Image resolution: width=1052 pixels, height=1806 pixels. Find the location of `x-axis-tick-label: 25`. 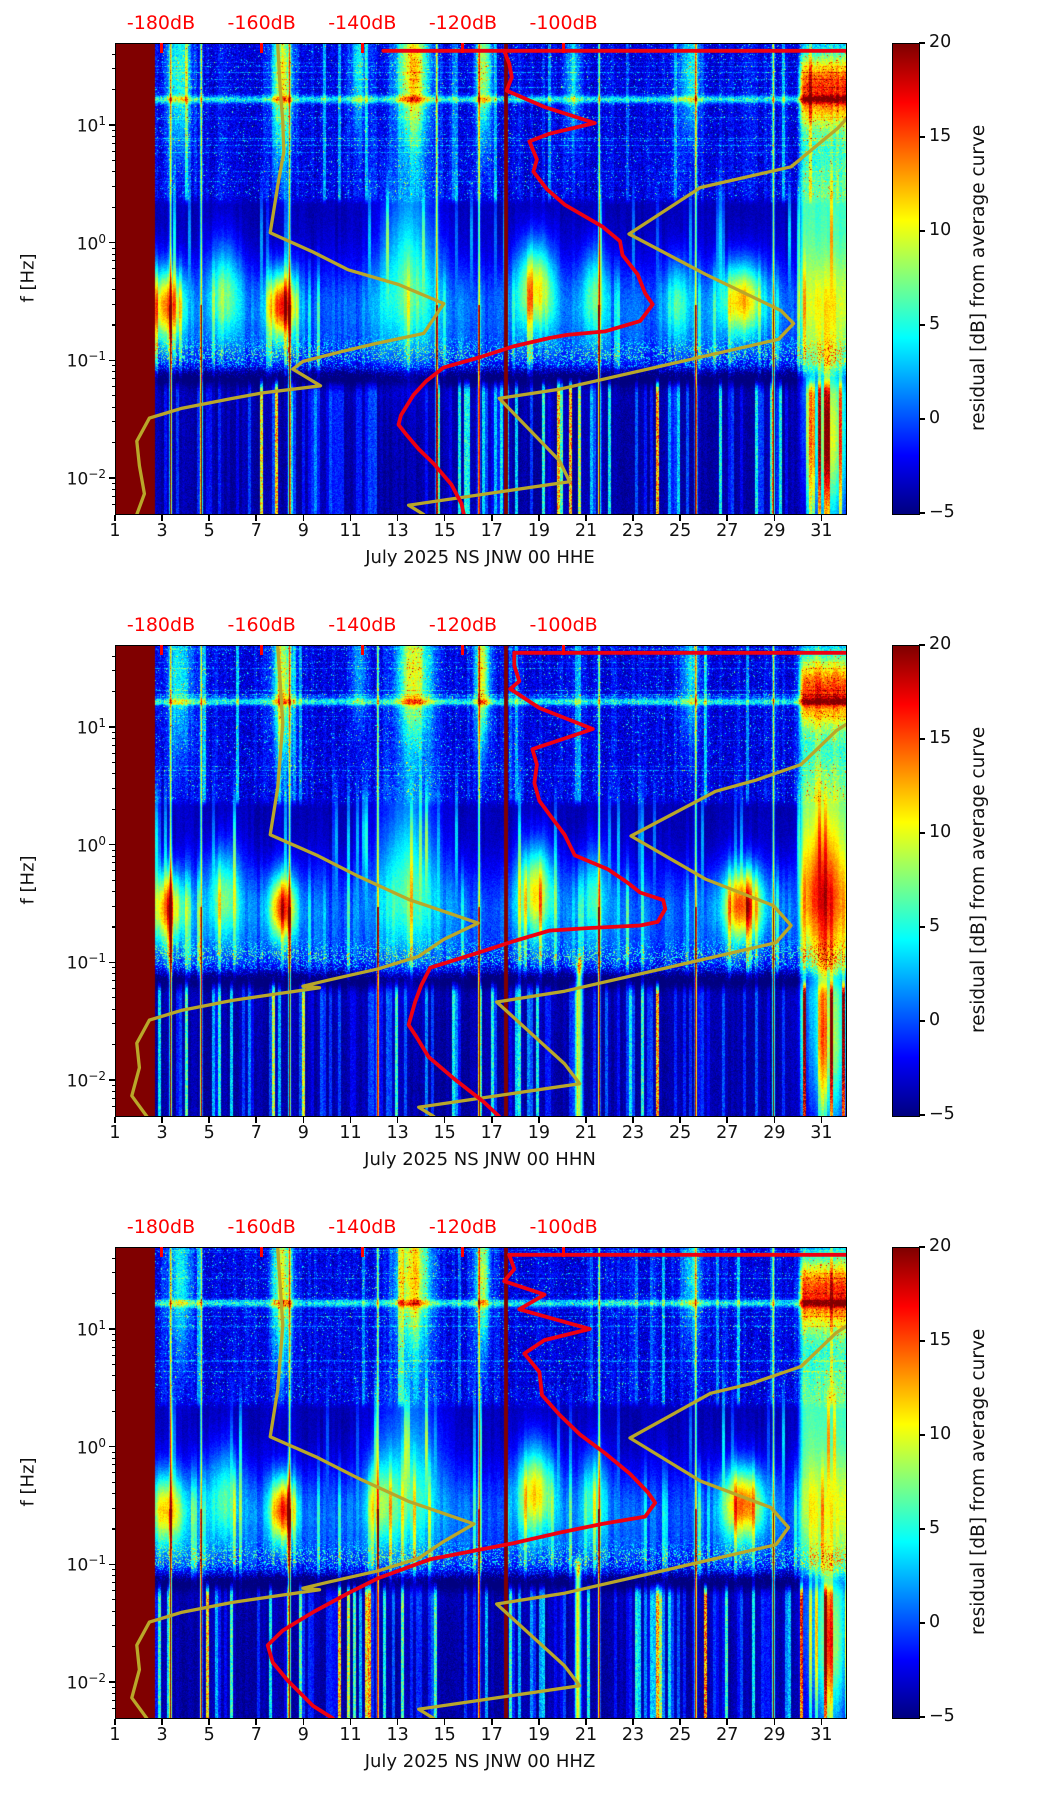

x-axis-tick-label: 25 is located at coordinates (680, 531).